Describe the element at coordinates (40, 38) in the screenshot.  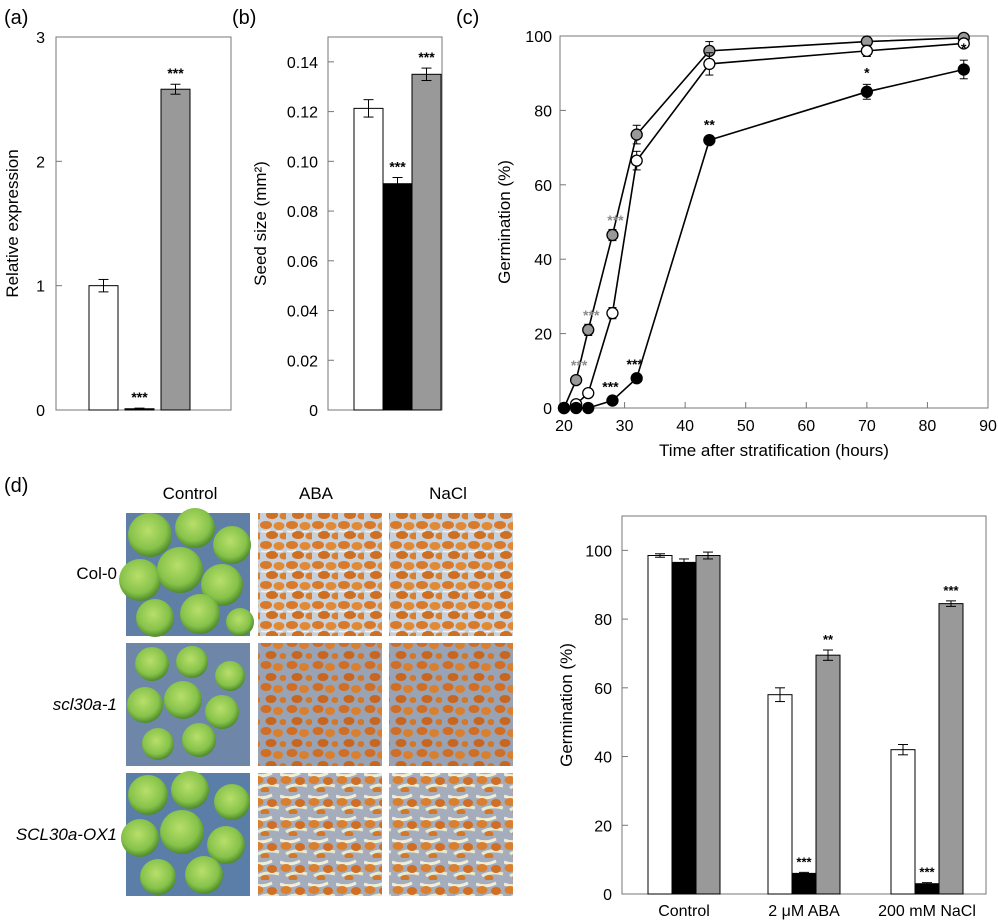
I see `y-tick-label: 3` at that location.